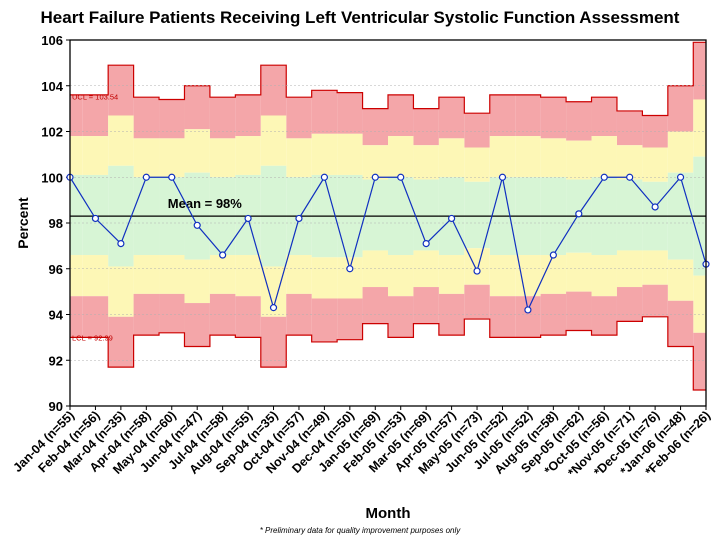  I want to click on mean-label: Mean = 98%, so click(205, 203).